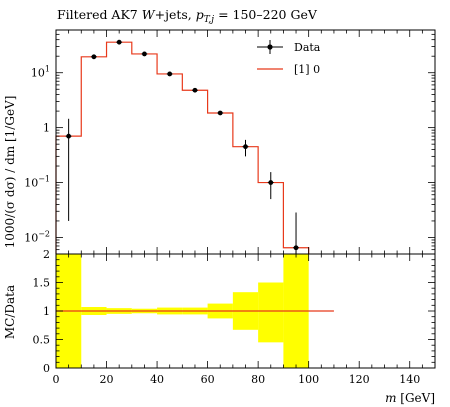  What do you see at coordinates (271, 312) in the screenshot?
I see `ratio-band-bin` at bounding box center [271, 312].